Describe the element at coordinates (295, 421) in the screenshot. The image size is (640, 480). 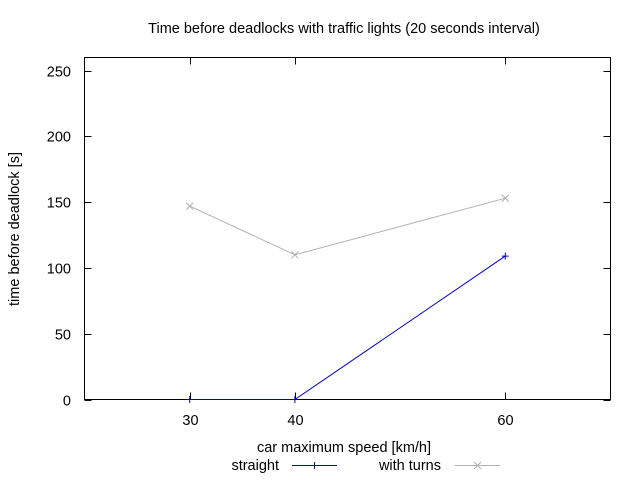
I see `x-tick-label: 40` at that location.